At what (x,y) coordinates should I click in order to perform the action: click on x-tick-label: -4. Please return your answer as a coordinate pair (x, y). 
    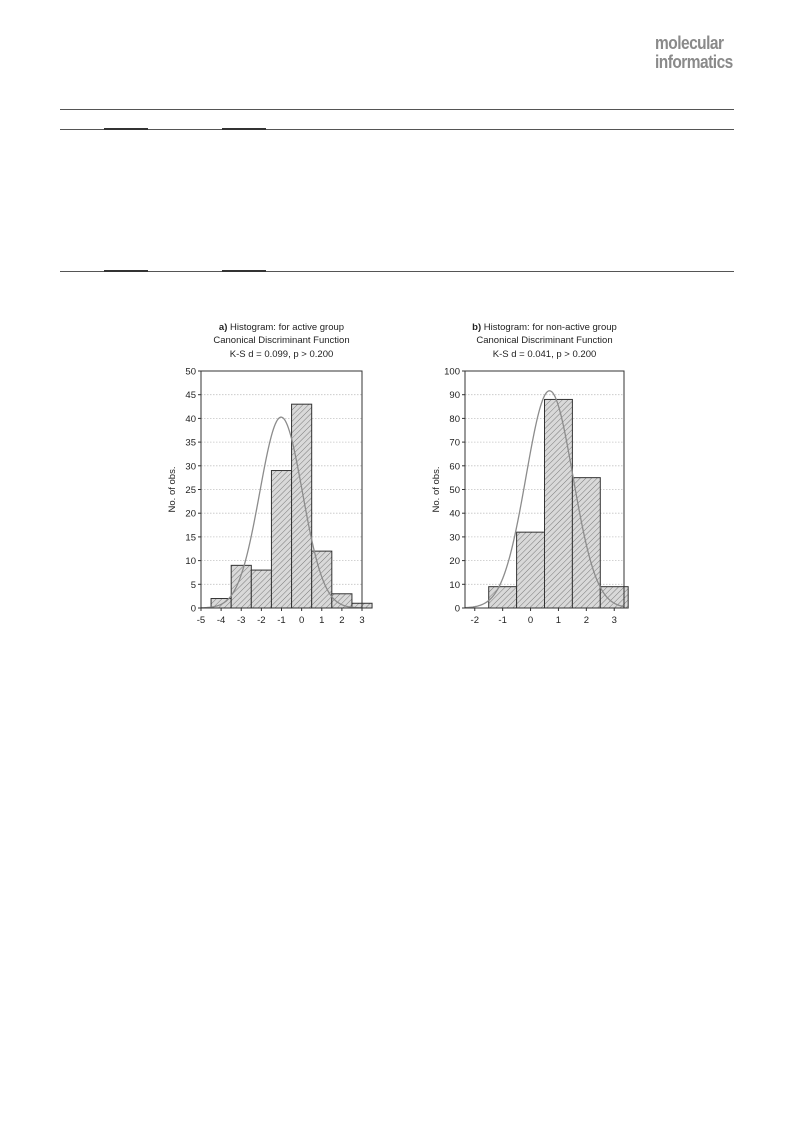
    Looking at the image, I should click on (221, 620).